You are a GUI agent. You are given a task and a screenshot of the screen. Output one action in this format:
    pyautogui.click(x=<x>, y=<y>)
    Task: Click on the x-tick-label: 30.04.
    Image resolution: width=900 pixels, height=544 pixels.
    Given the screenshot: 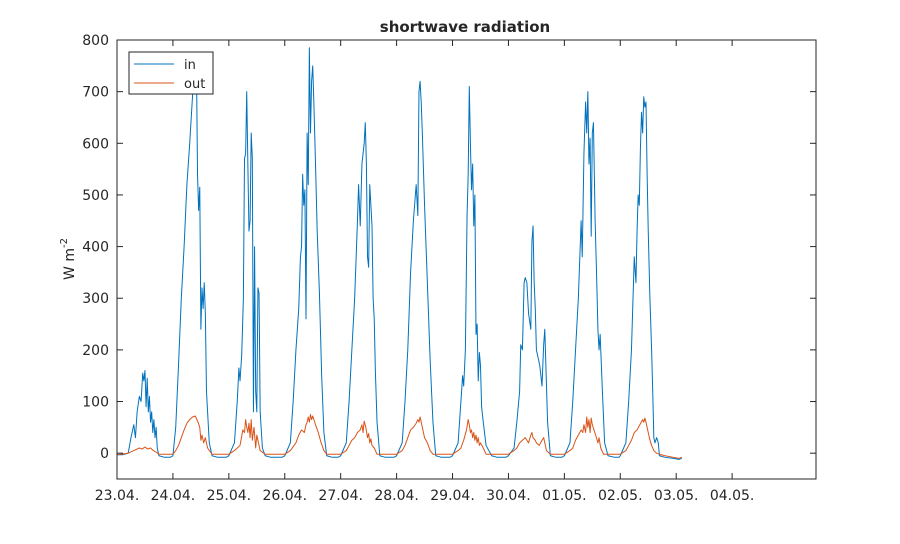 What is the action you would take?
    pyautogui.click(x=508, y=496)
    